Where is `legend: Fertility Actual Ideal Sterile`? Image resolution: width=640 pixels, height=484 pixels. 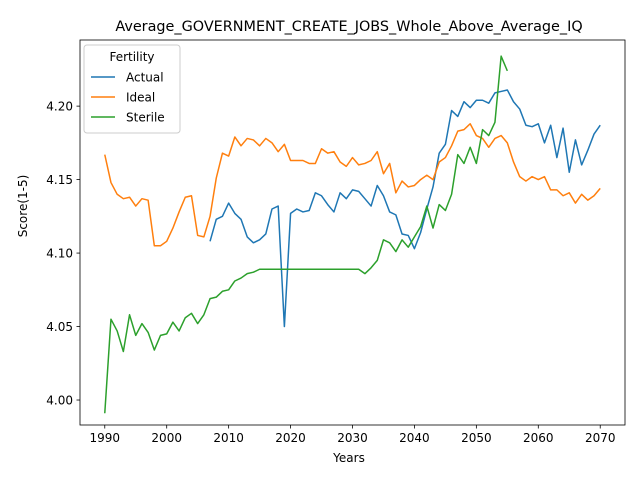 legend: Fertility Actual Ideal Sterile is located at coordinates (132, 89).